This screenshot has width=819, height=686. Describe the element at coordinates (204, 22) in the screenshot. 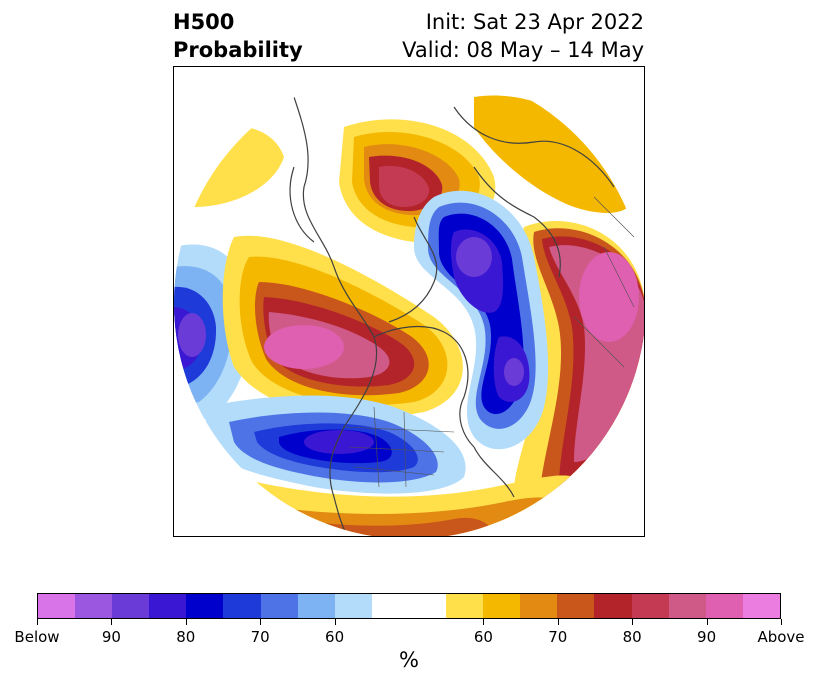

I see `title-line-1: H500` at that location.